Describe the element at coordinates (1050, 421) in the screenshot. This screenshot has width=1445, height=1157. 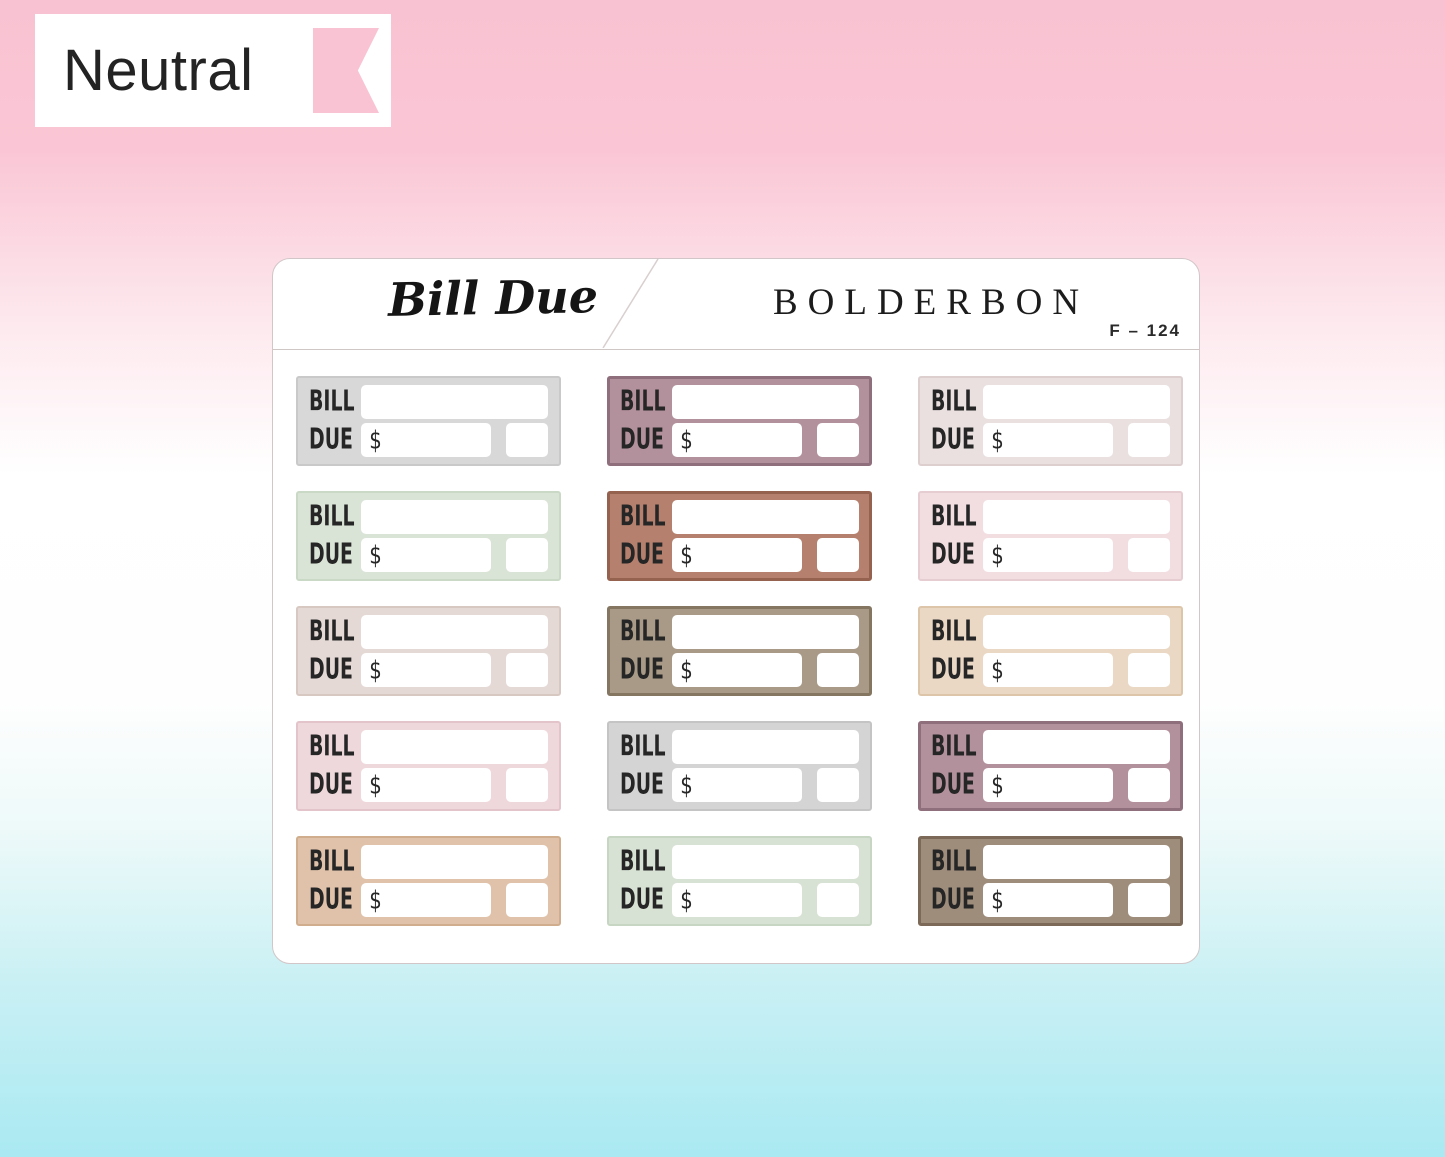
I see `bill-due-sticker-pale-blush: BILL DUE $` at that location.